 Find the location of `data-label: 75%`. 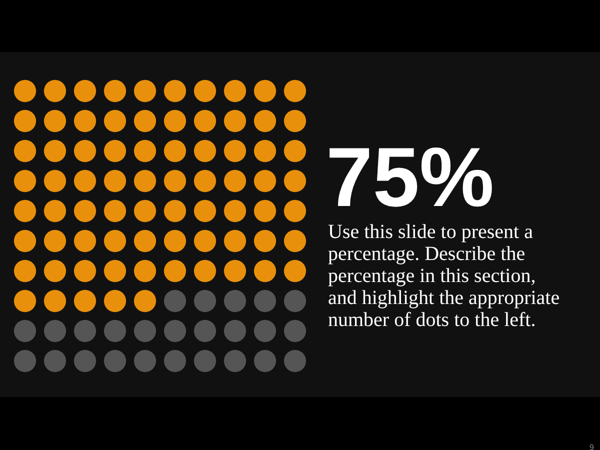

data-label: 75% is located at coordinates (410, 177).